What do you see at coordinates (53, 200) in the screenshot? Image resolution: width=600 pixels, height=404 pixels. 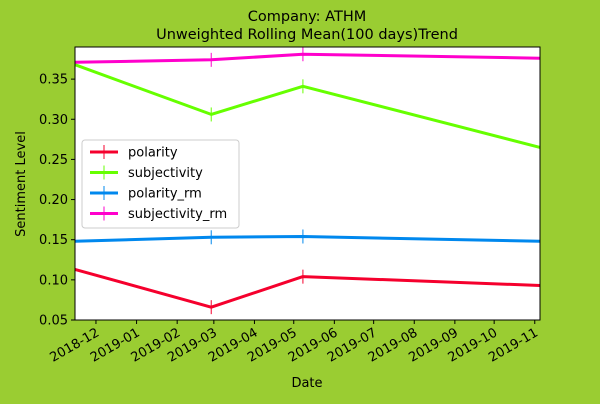 I see `y-tick-label: 0.20` at bounding box center [53, 200].